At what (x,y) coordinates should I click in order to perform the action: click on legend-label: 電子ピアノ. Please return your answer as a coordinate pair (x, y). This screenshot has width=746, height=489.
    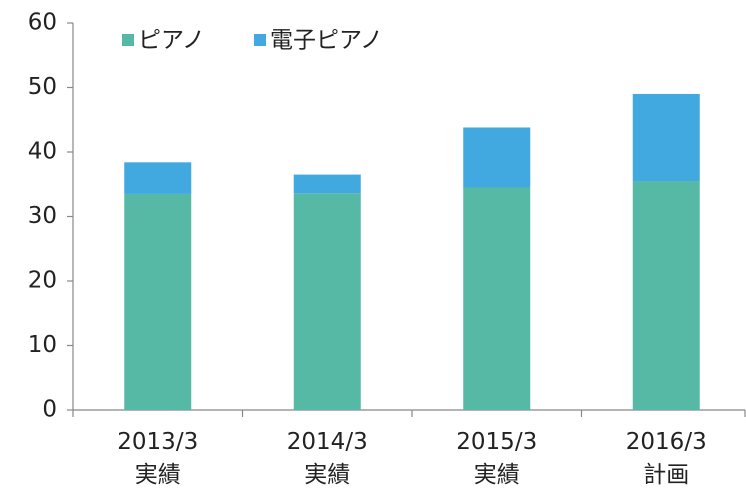
    Looking at the image, I should click on (326, 41).